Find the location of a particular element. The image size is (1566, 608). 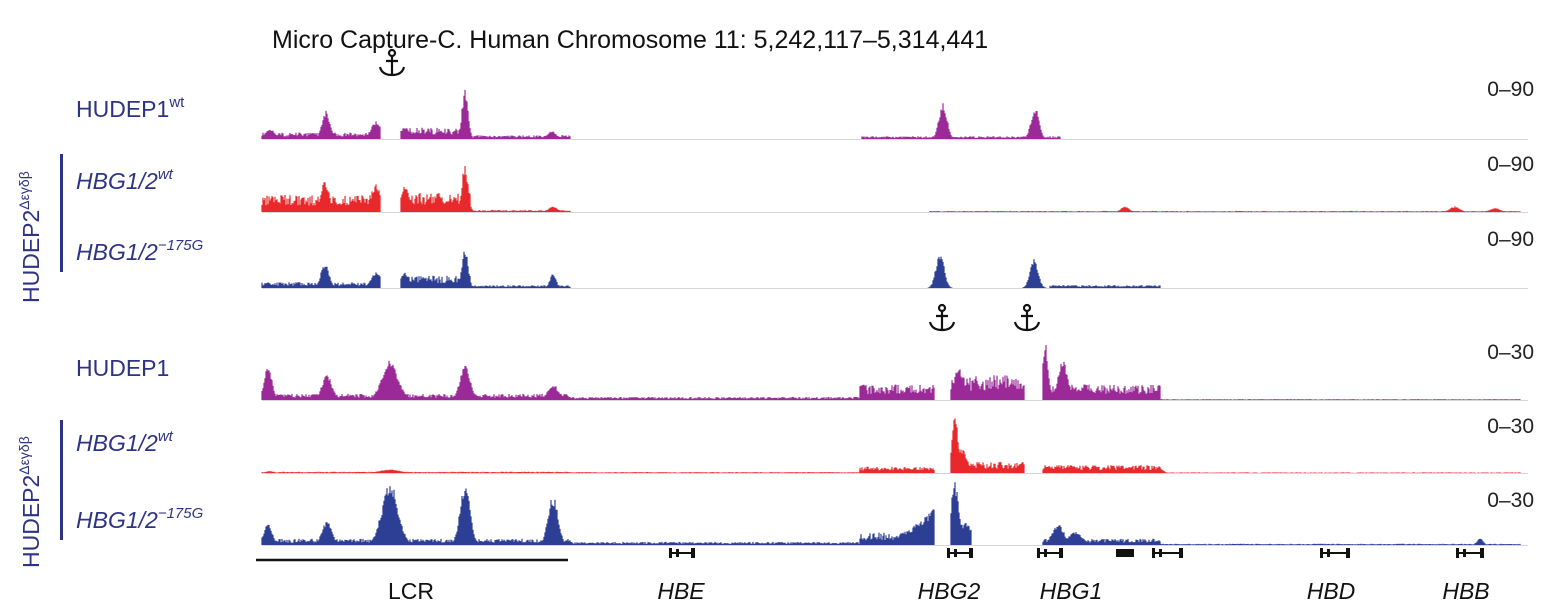

coverage-track-t6 is located at coordinates (891, 513).